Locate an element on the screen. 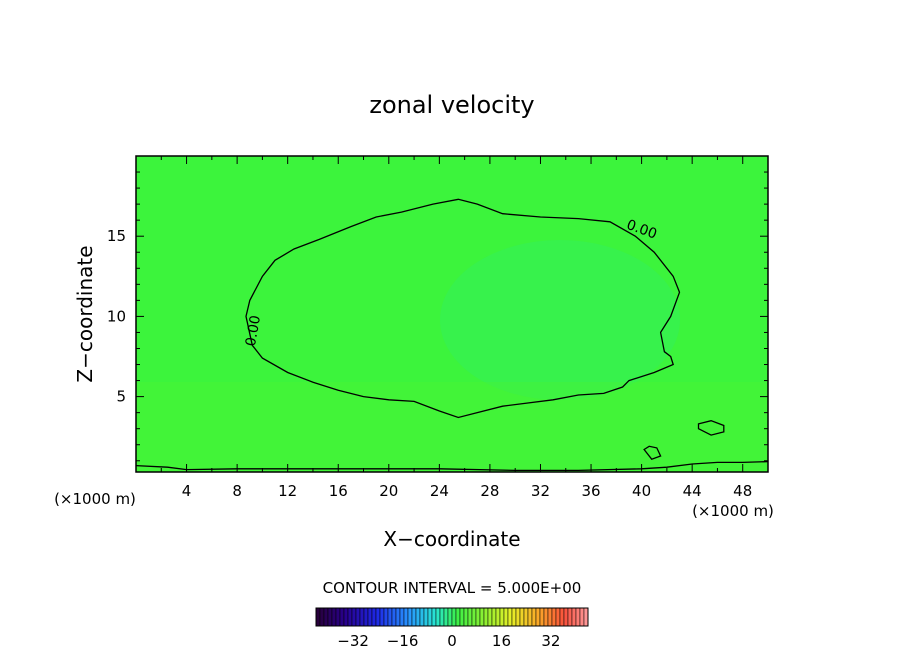 This screenshot has height=654, width=904. x-tick-label: 44 is located at coordinates (692, 491).